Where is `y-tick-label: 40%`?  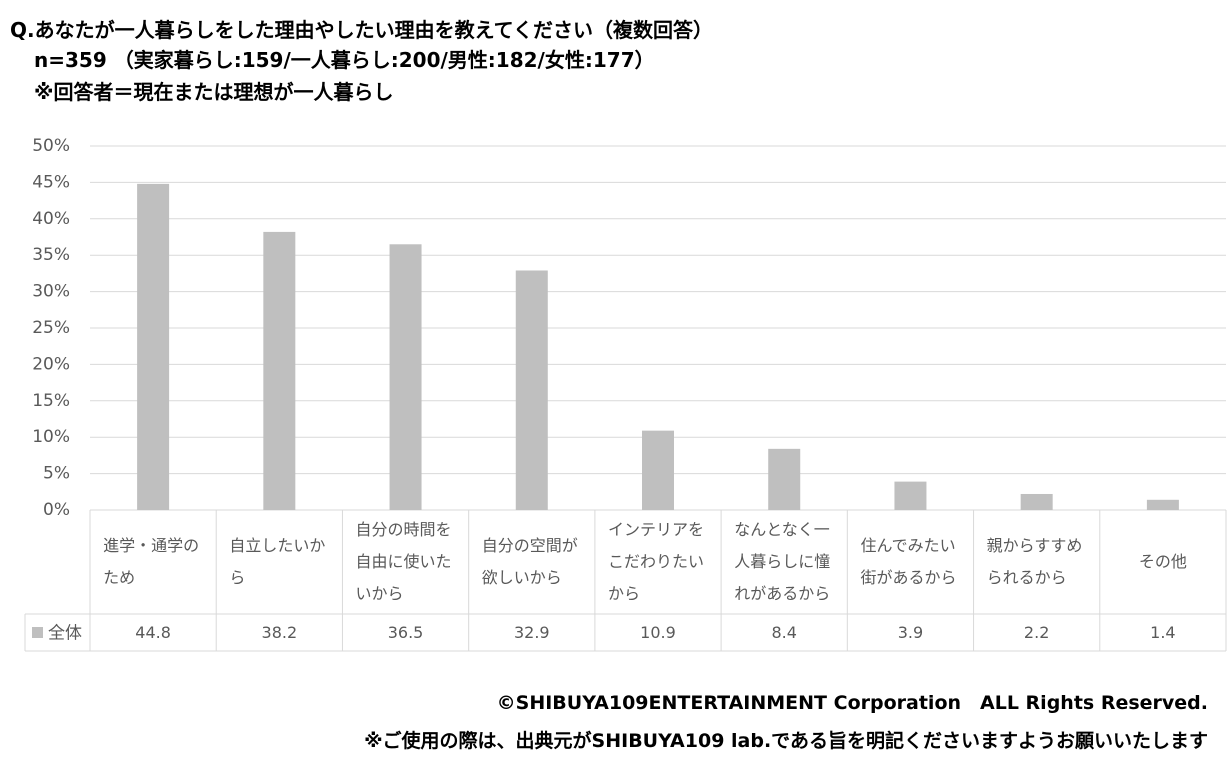
y-tick-label: 40% is located at coordinates (51, 219).